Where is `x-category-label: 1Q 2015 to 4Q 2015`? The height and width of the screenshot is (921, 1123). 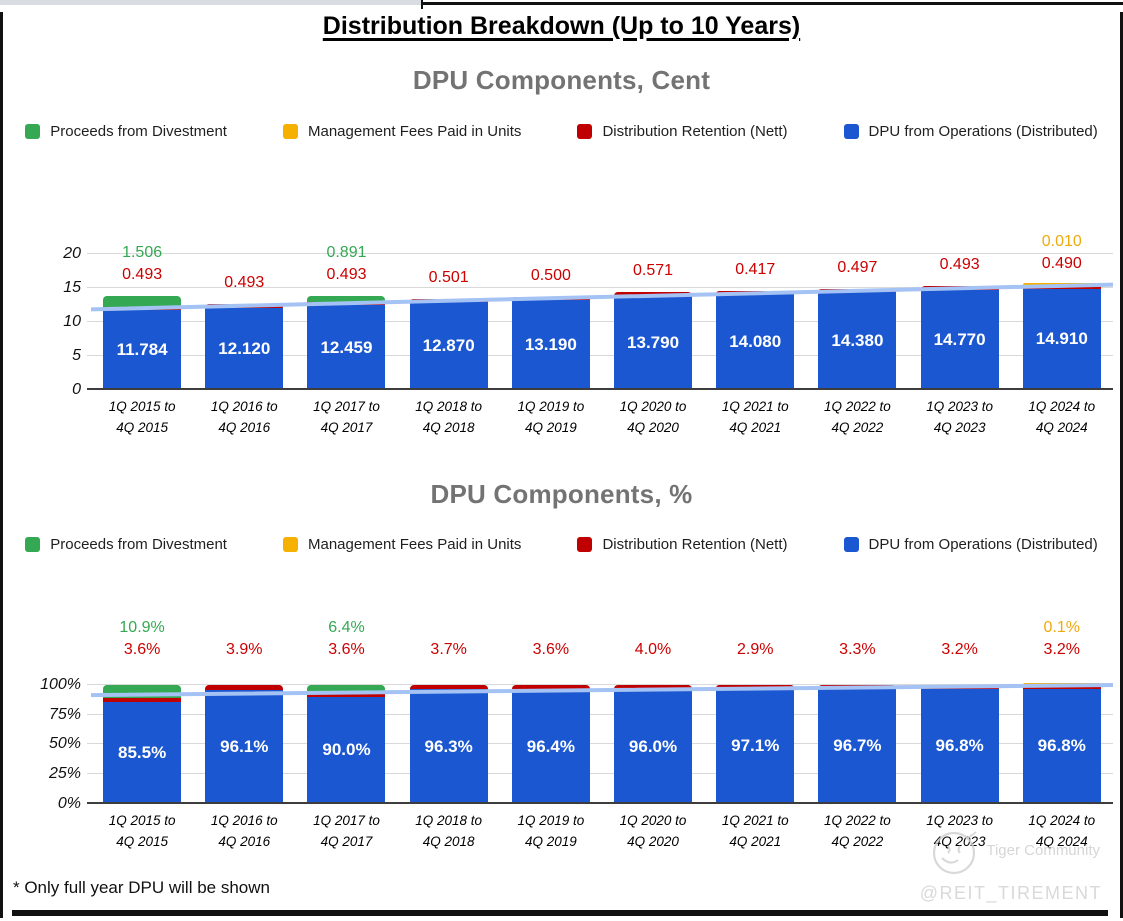 x-category-label: 1Q 2015 to 4Q 2015 is located at coordinates (142, 418).